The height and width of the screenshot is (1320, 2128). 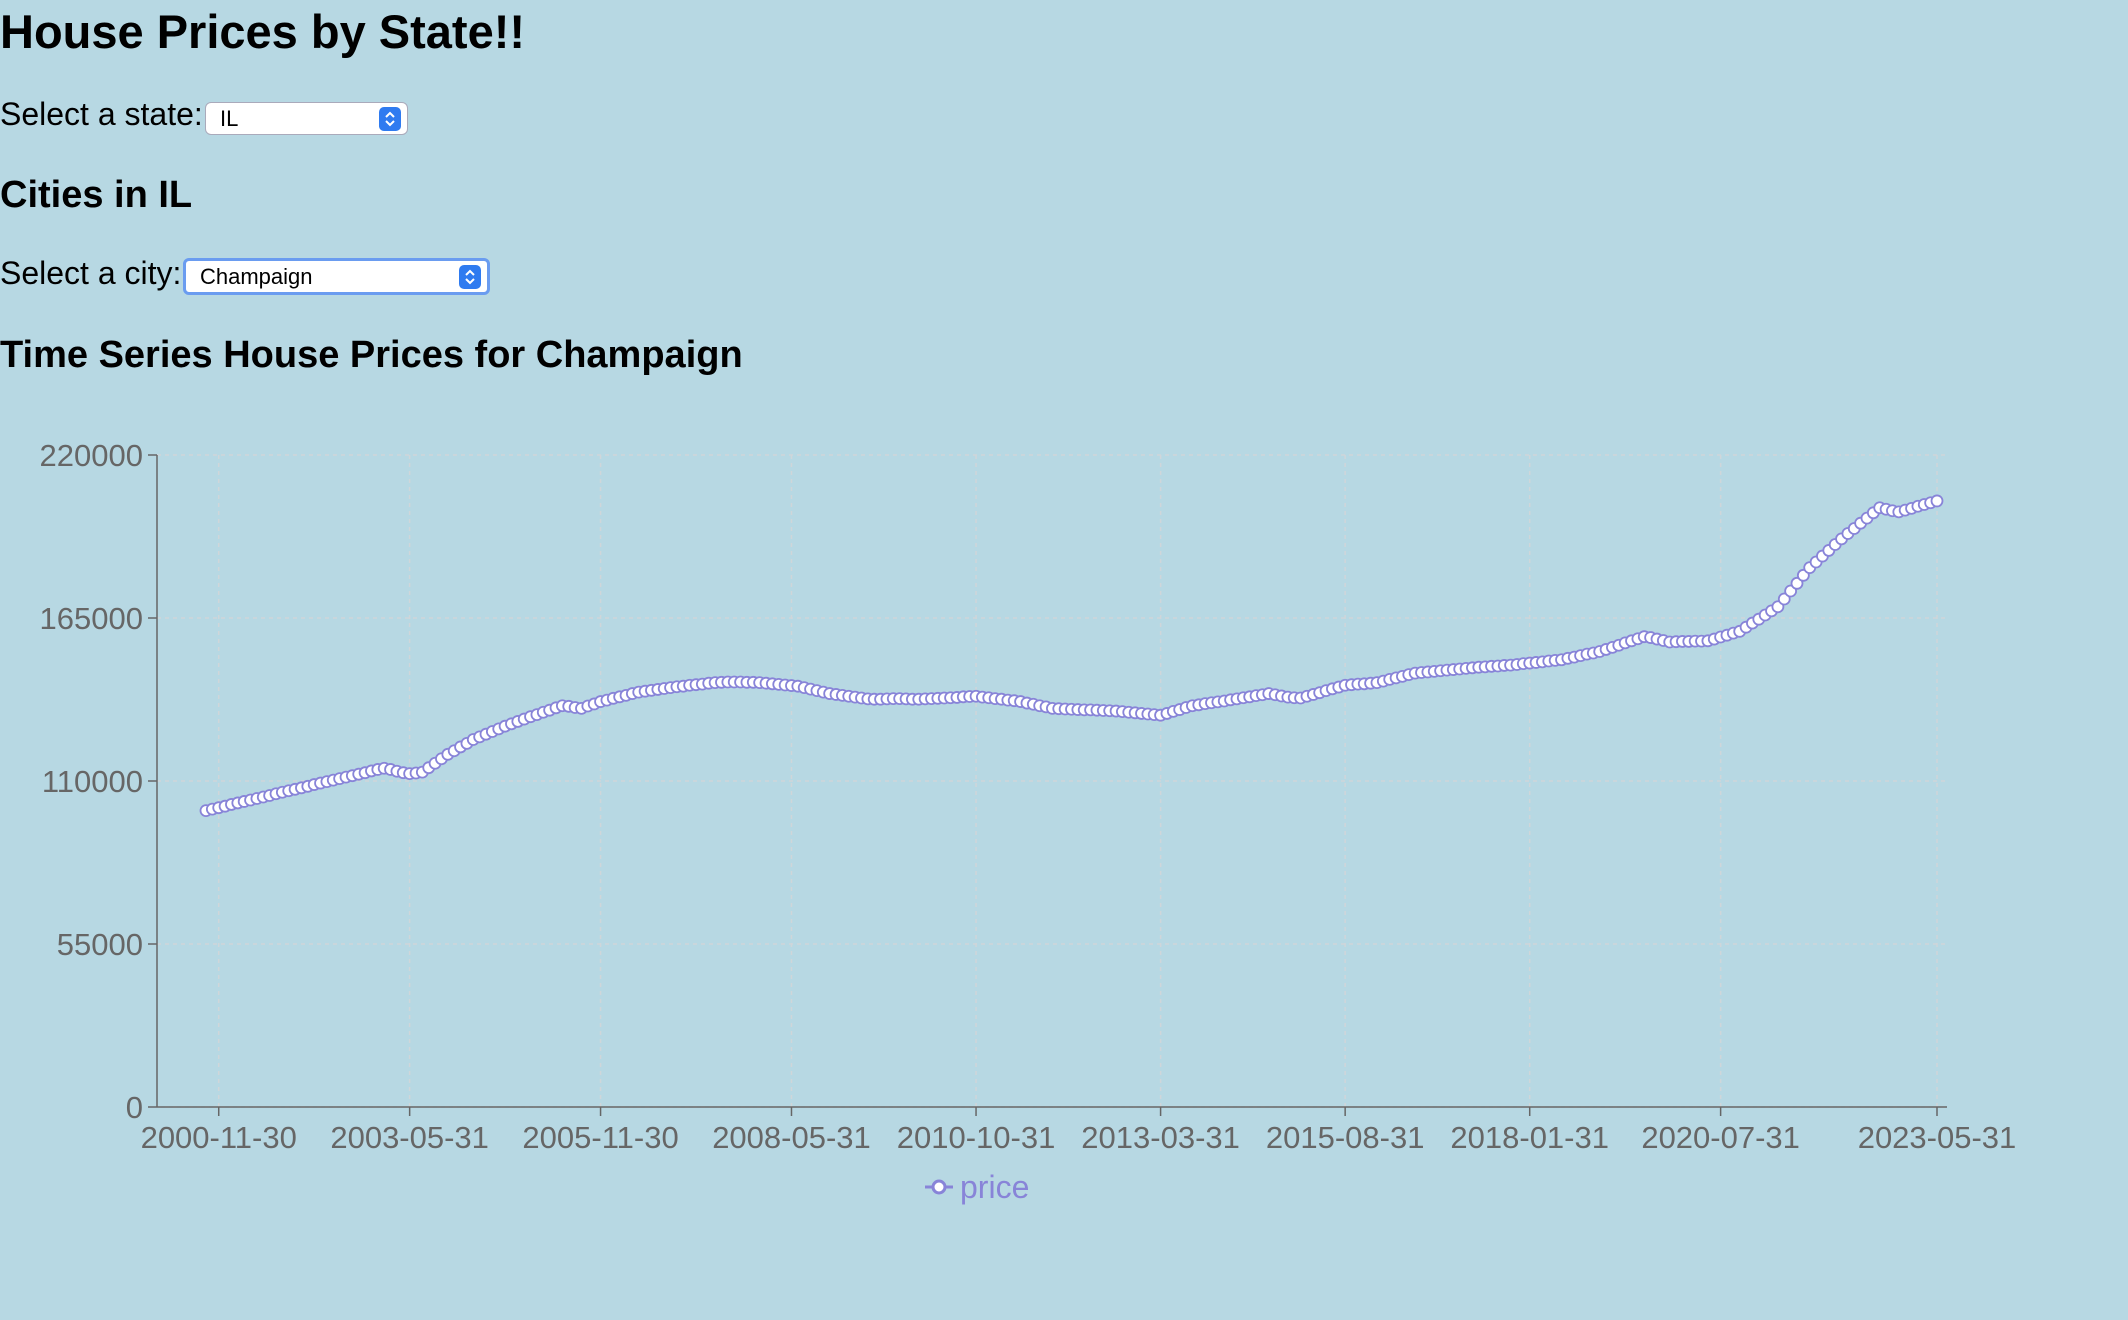 I want to click on data-point, so click(x=1937, y=501).